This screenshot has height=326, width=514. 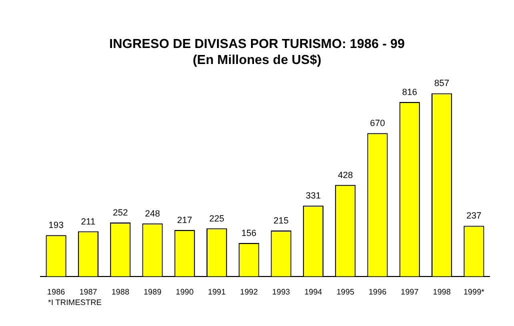 I want to click on x-tick-label: 1987, so click(x=88, y=291).